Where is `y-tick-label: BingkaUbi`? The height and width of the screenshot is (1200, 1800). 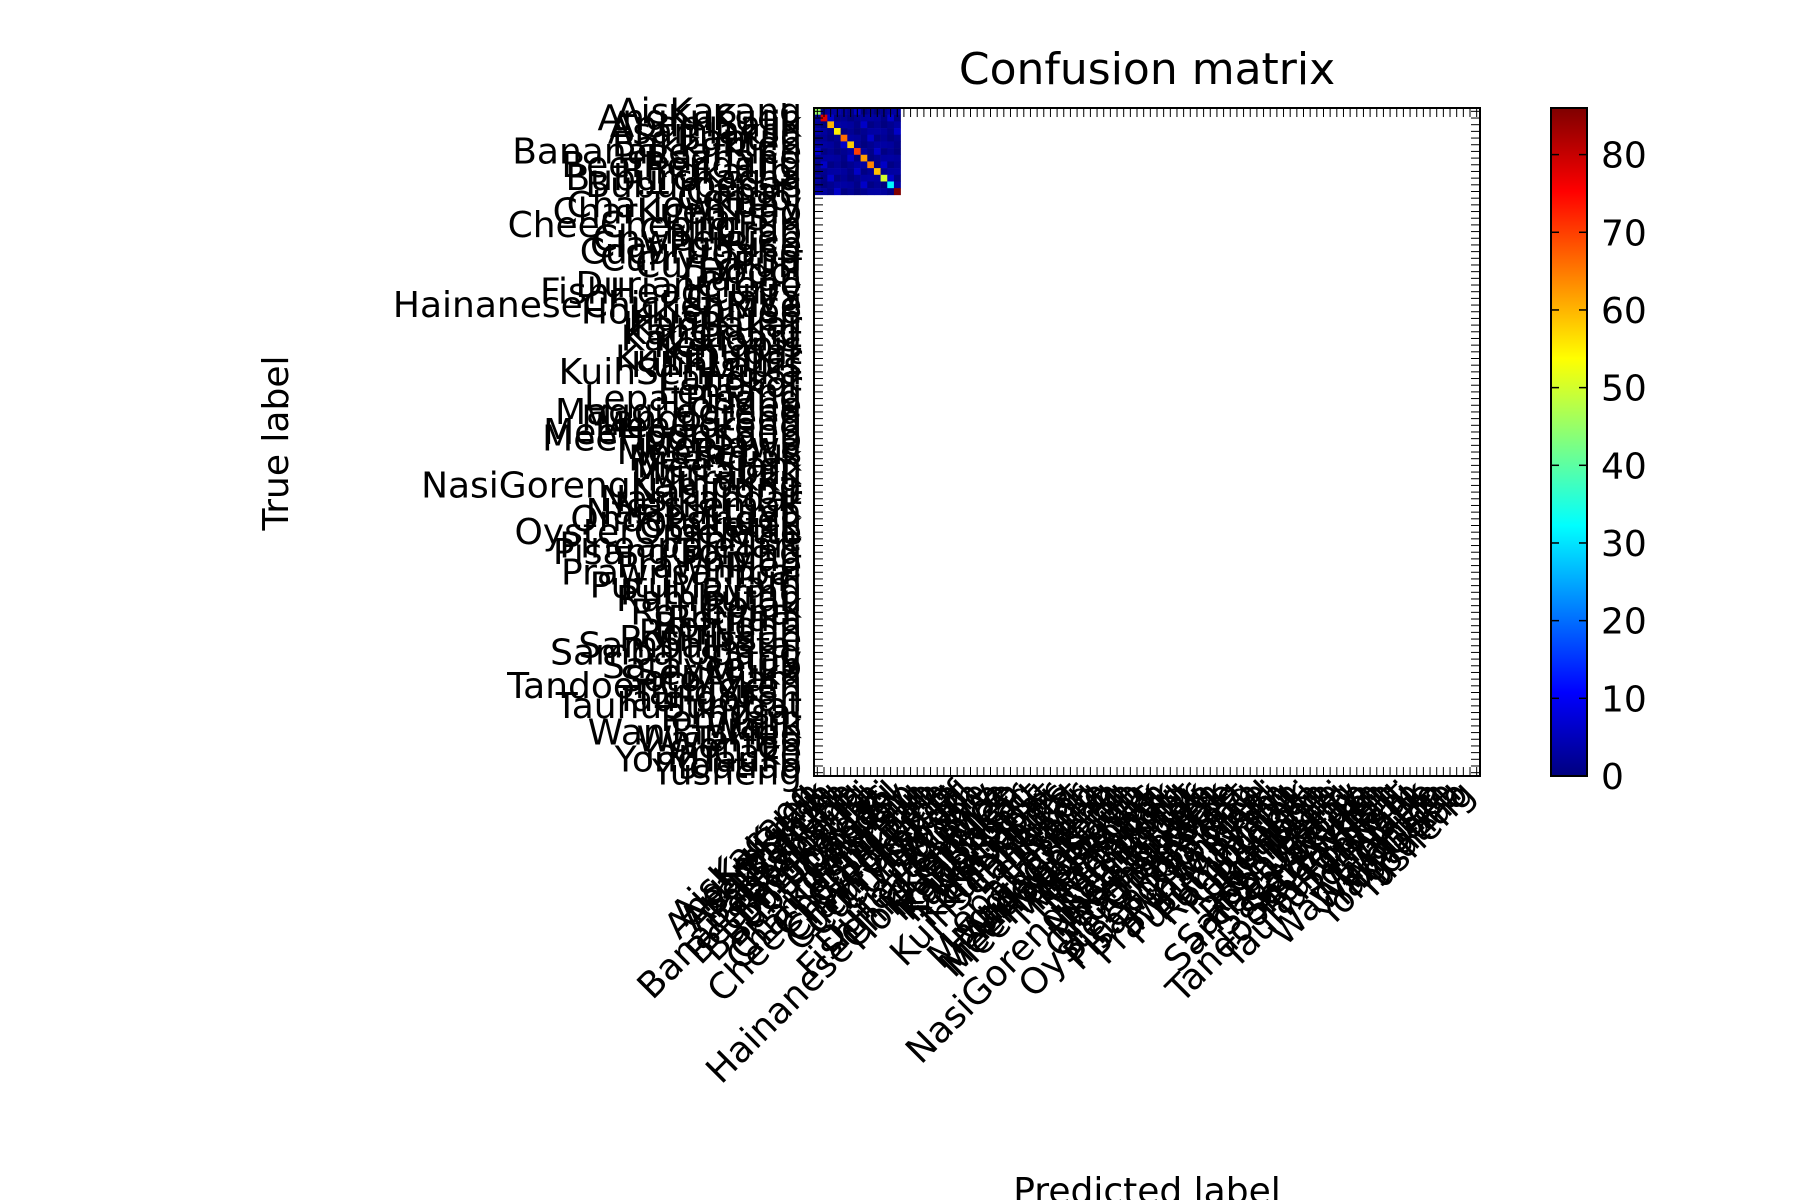
y-tick-label: BingkaUbi is located at coordinates (711, 171).